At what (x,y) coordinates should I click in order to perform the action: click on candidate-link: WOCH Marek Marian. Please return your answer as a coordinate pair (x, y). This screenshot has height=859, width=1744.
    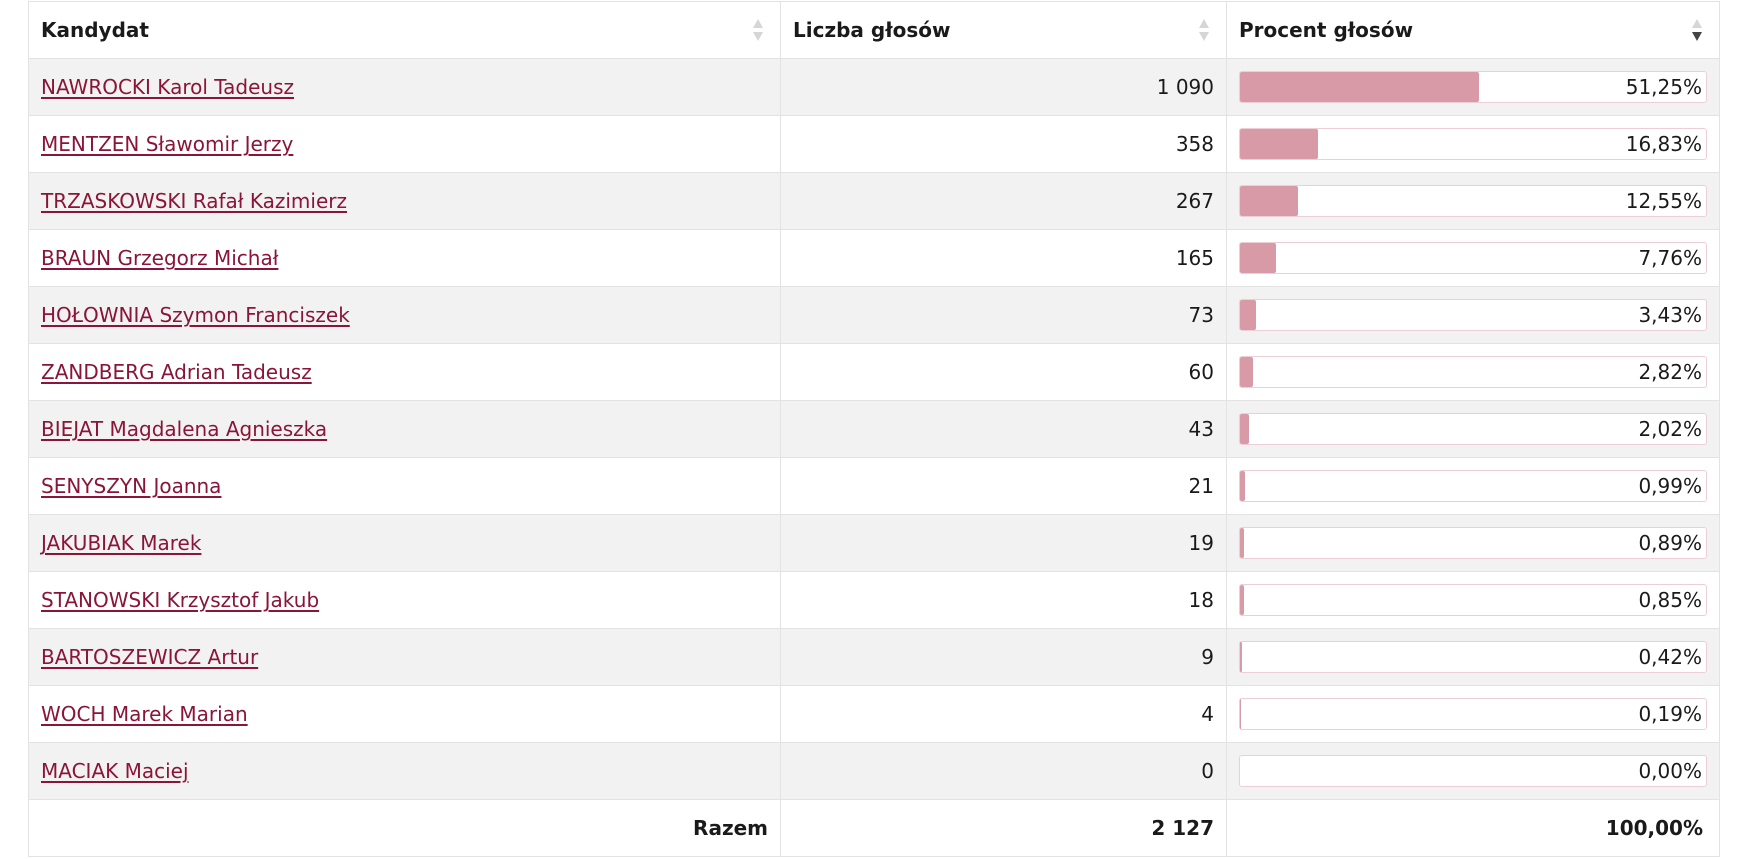
    Looking at the image, I should click on (144, 714).